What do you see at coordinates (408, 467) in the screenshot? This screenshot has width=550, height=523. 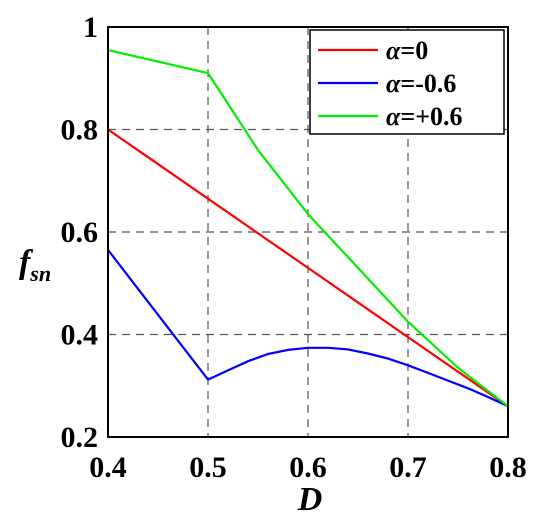 I see `x-tick-label: 0.7` at bounding box center [408, 467].